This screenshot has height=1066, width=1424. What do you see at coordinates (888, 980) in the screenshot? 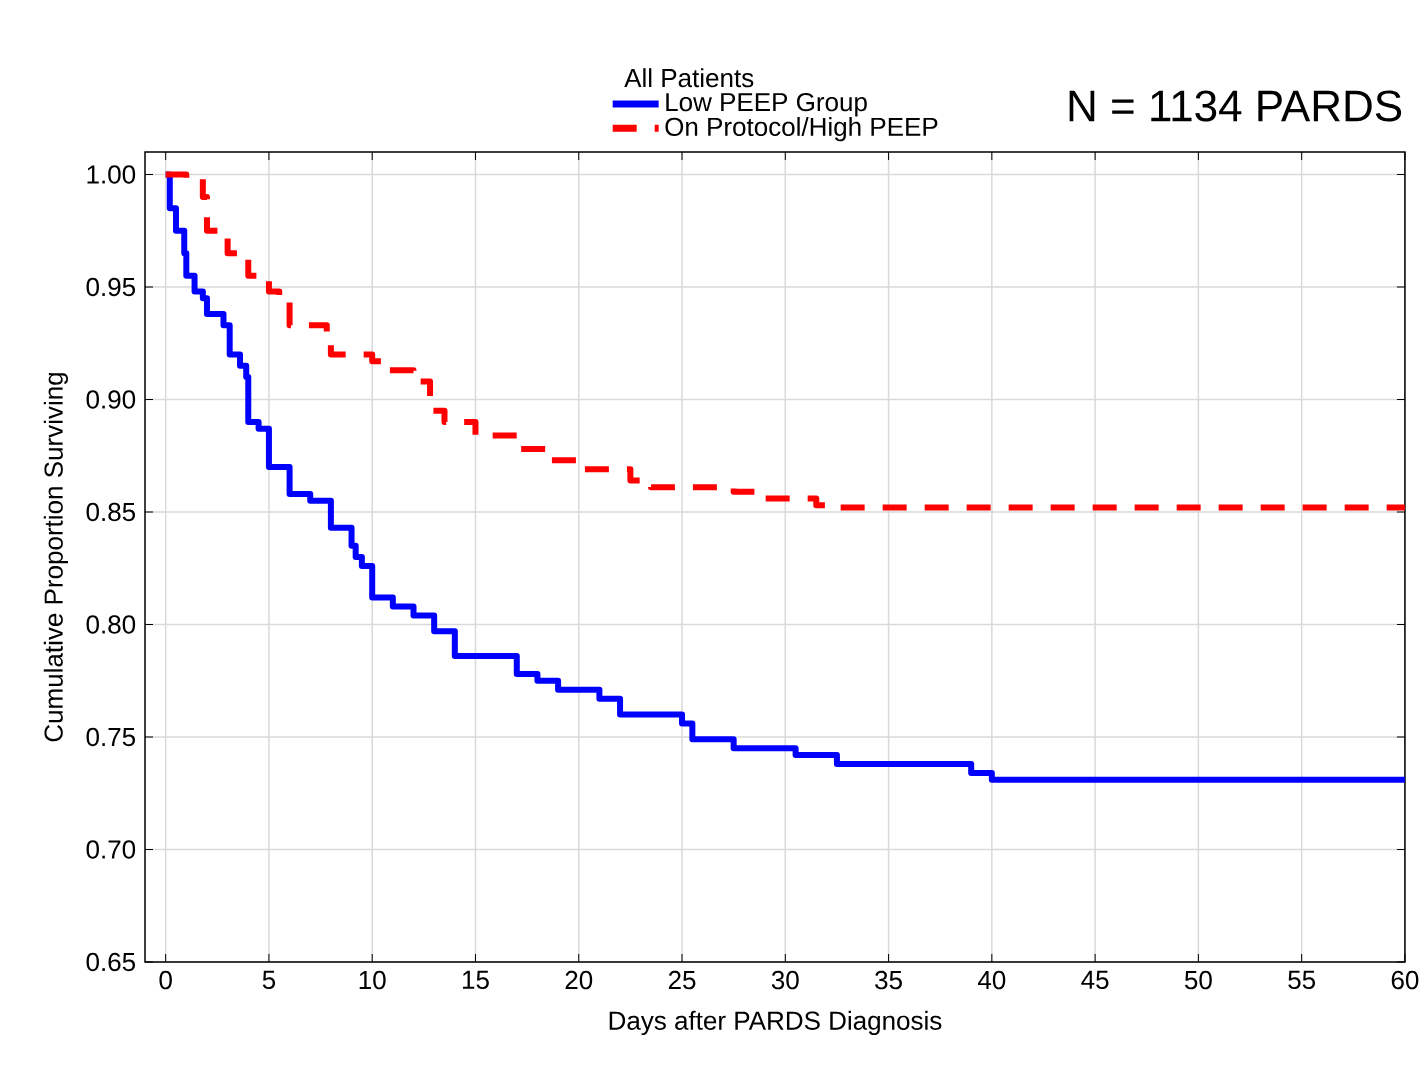
I see `x-tick-label: 35` at bounding box center [888, 980].